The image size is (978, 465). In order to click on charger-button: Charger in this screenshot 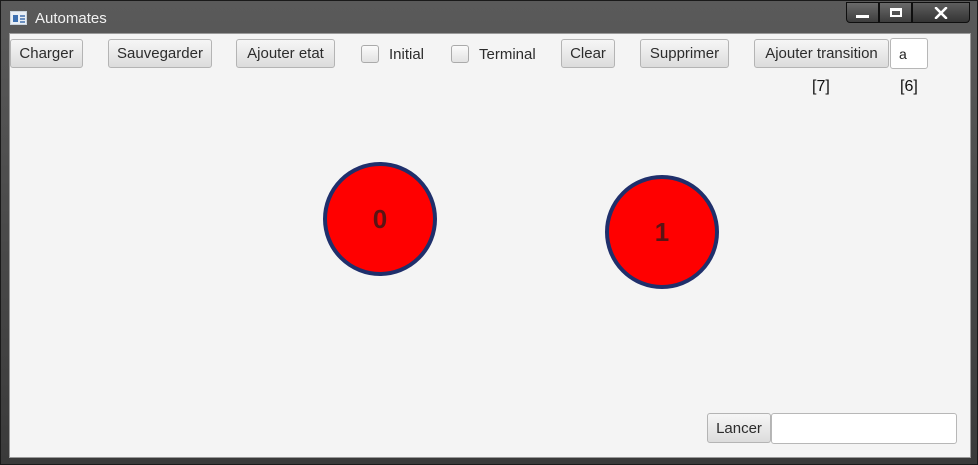, I will do `click(46, 53)`.